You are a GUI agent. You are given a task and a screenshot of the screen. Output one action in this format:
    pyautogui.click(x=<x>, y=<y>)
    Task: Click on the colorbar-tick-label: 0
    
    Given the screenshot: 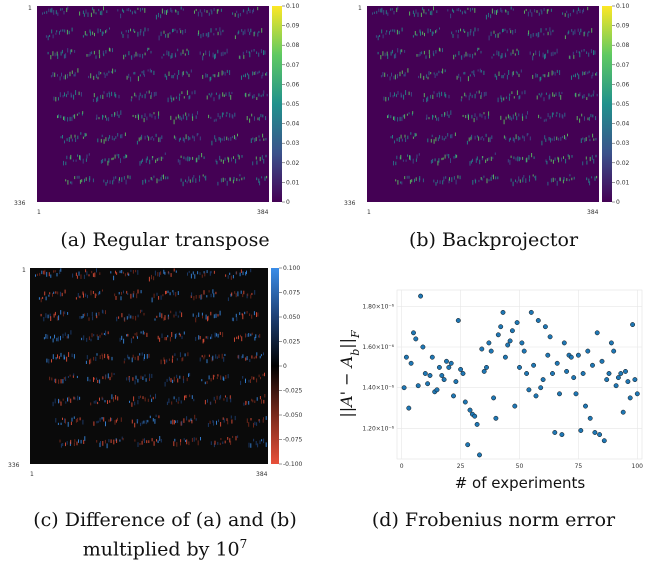 What is the action you would take?
    pyautogui.click(x=288, y=202)
    